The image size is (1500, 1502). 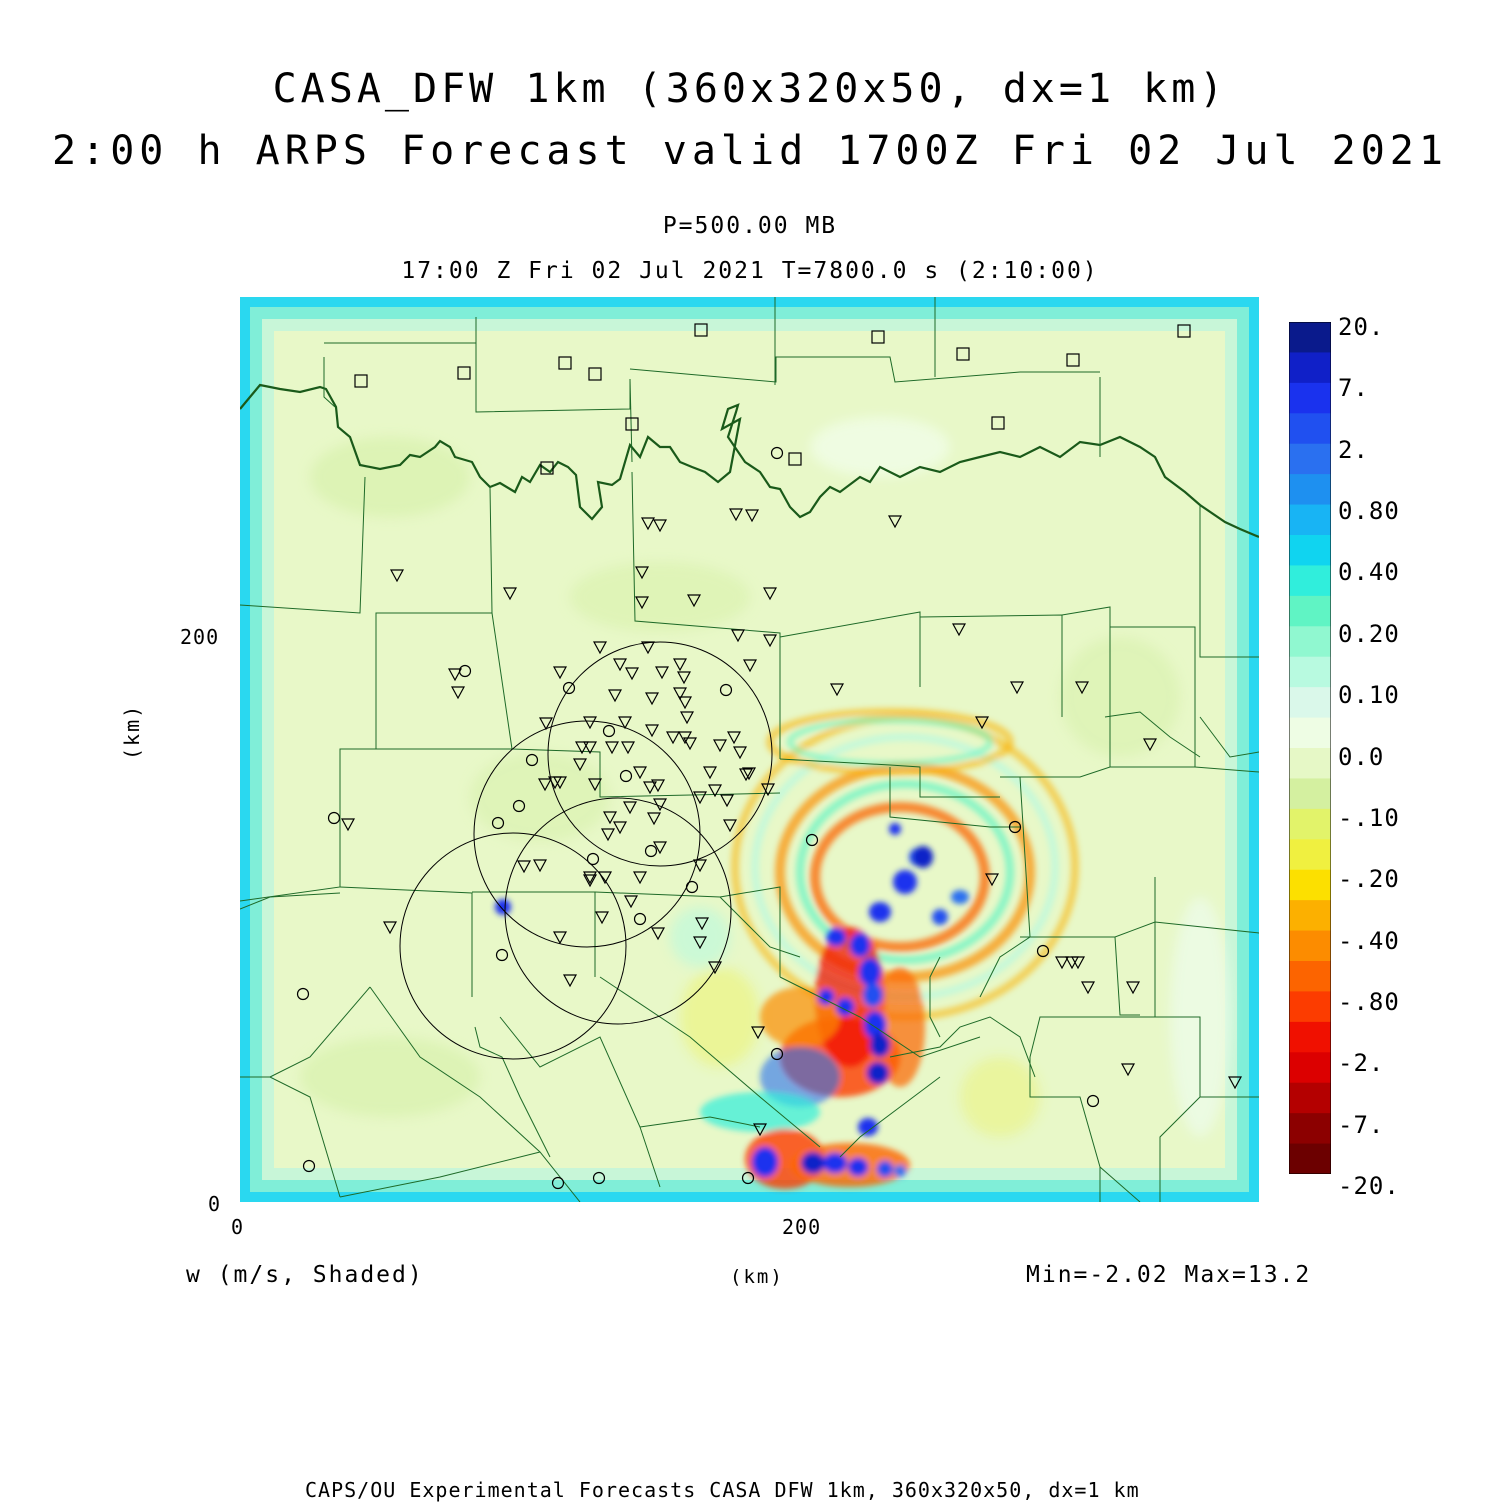 What do you see at coordinates (1361, 1124) in the screenshot?
I see `colorbar-label: -7.` at bounding box center [1361, 1124].